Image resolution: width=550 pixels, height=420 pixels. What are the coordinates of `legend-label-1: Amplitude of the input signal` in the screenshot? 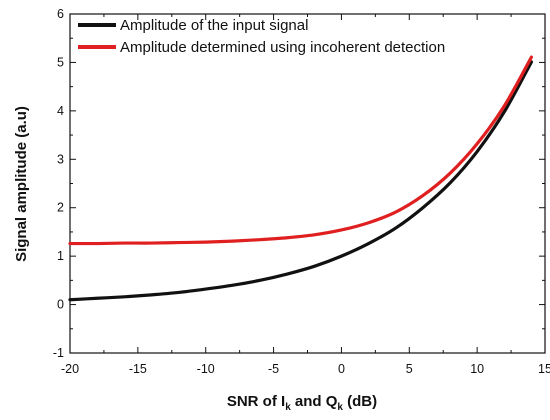 It's located at (214, 25).